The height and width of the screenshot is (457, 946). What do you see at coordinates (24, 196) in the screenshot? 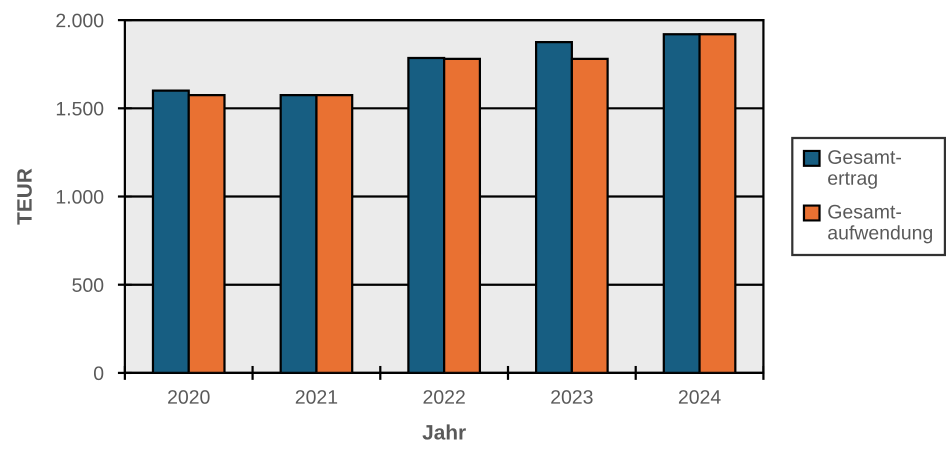
I see `y-axis-title: TEUR` at bounding box center [24, 196].